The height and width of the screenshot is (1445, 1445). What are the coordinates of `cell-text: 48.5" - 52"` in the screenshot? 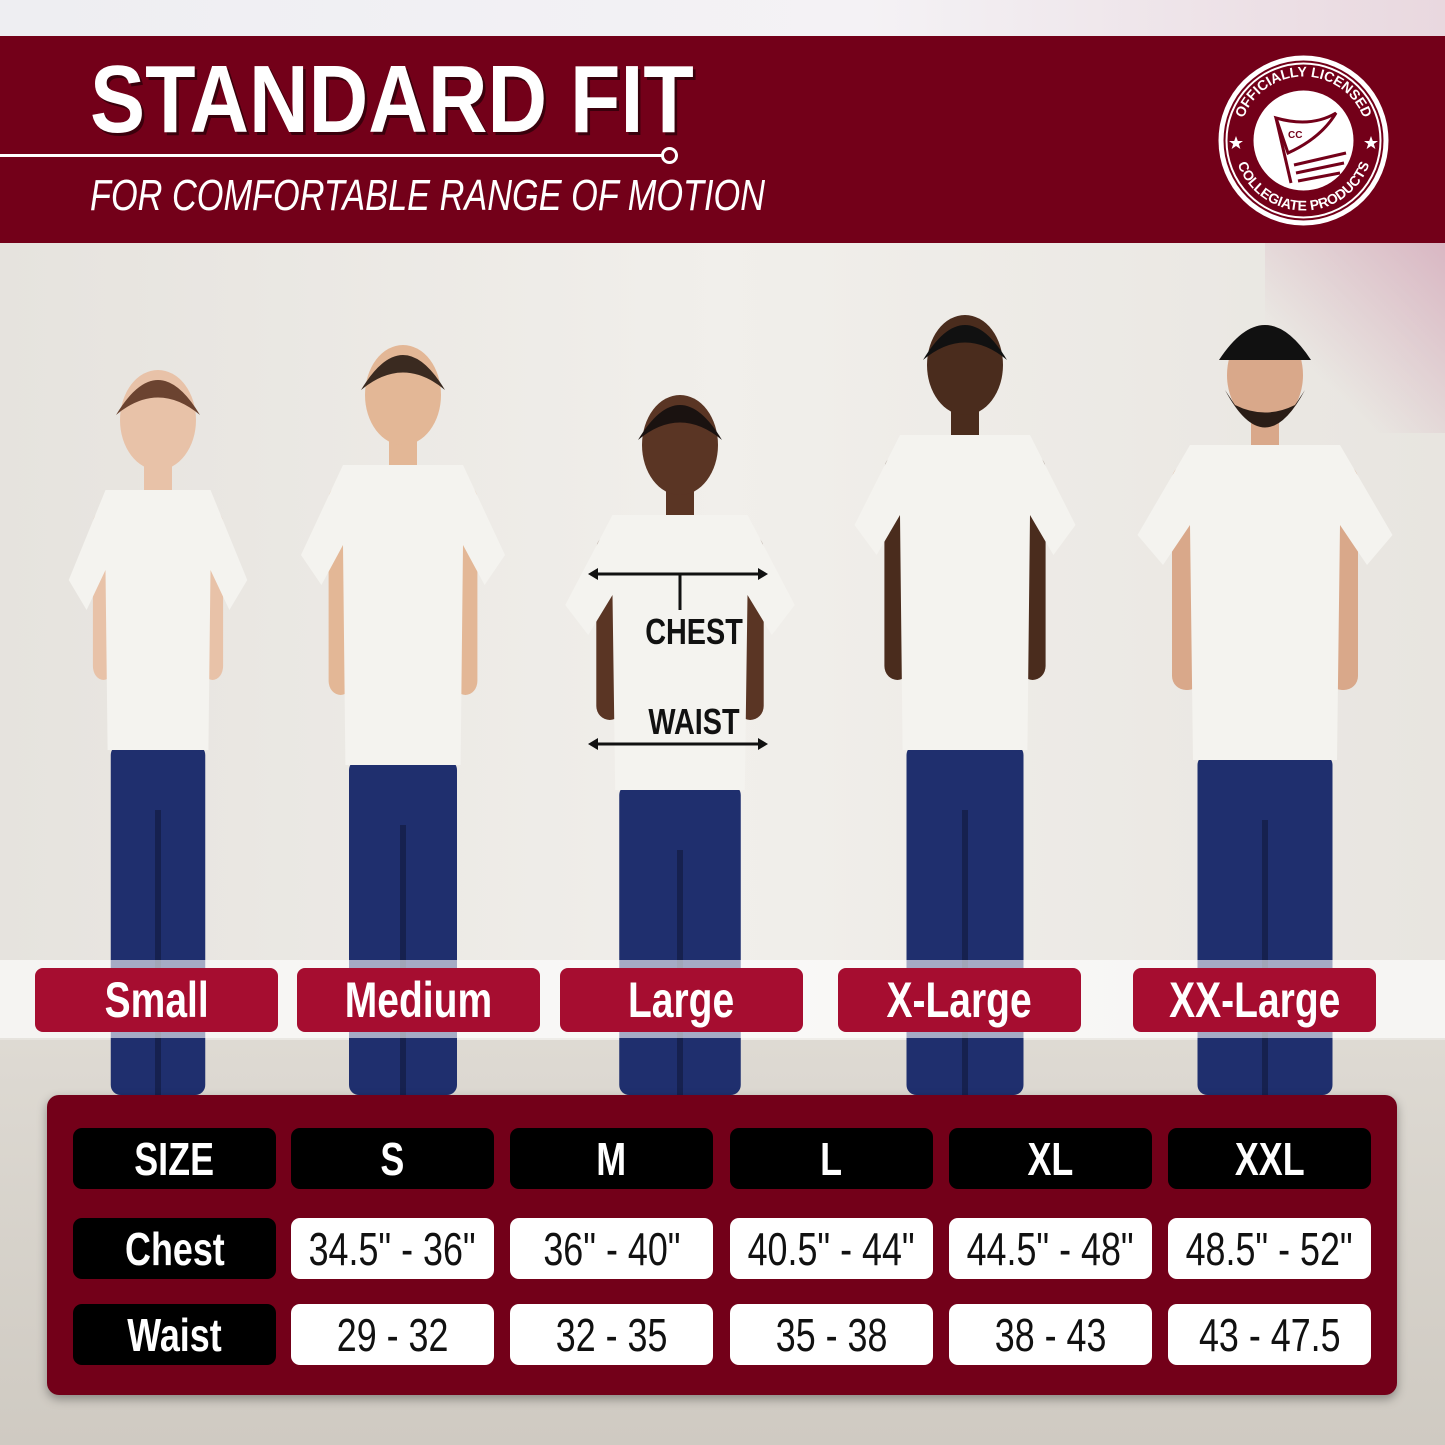 It's located at (1269, 1248).